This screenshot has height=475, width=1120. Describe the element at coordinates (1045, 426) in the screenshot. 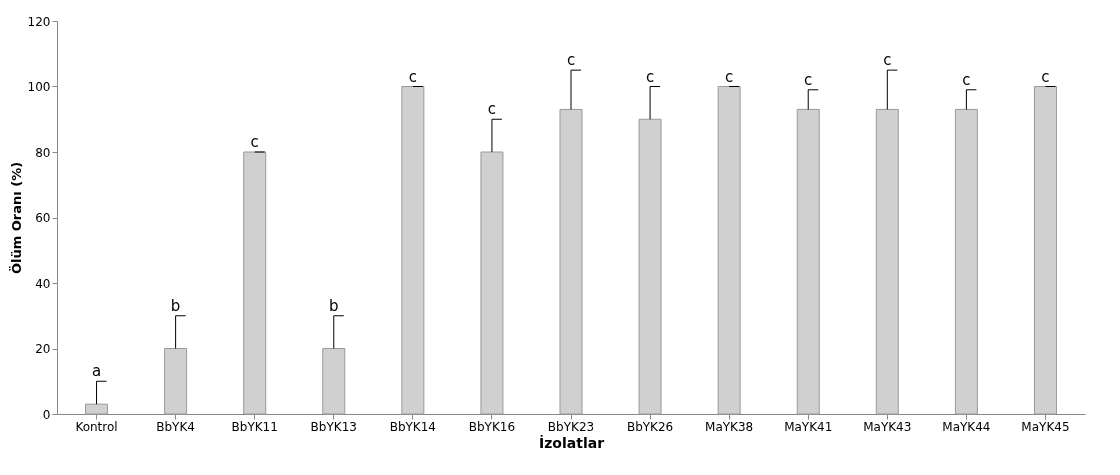

I see `x-tick-label: MaYK45` at that location.